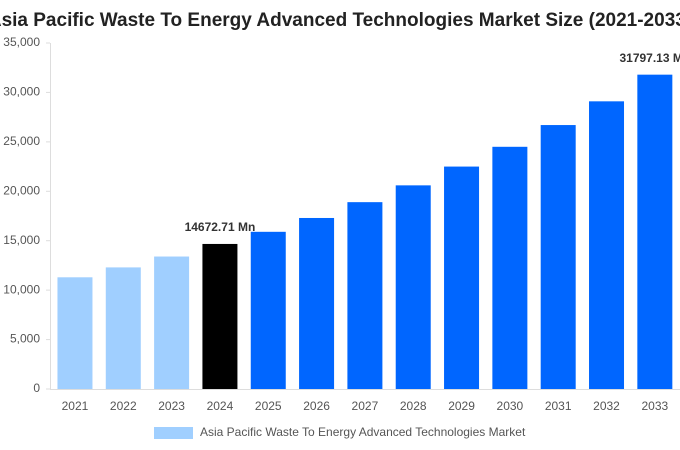 This screenshot has width=680, height=450. What do you see at coordinates (558, 406) in the screenshot?
I see `x-tick-label: 2031` at bounding box center [558, 406].